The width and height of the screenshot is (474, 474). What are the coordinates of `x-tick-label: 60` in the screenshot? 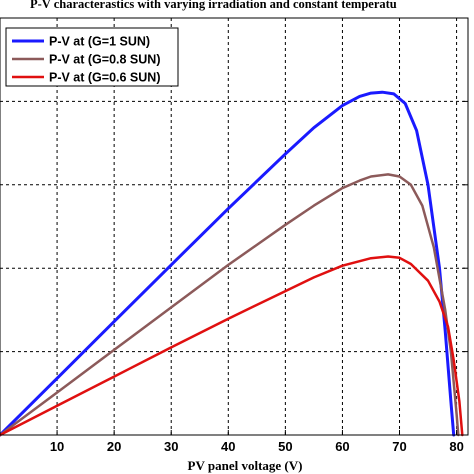 It's located at (342, 446).